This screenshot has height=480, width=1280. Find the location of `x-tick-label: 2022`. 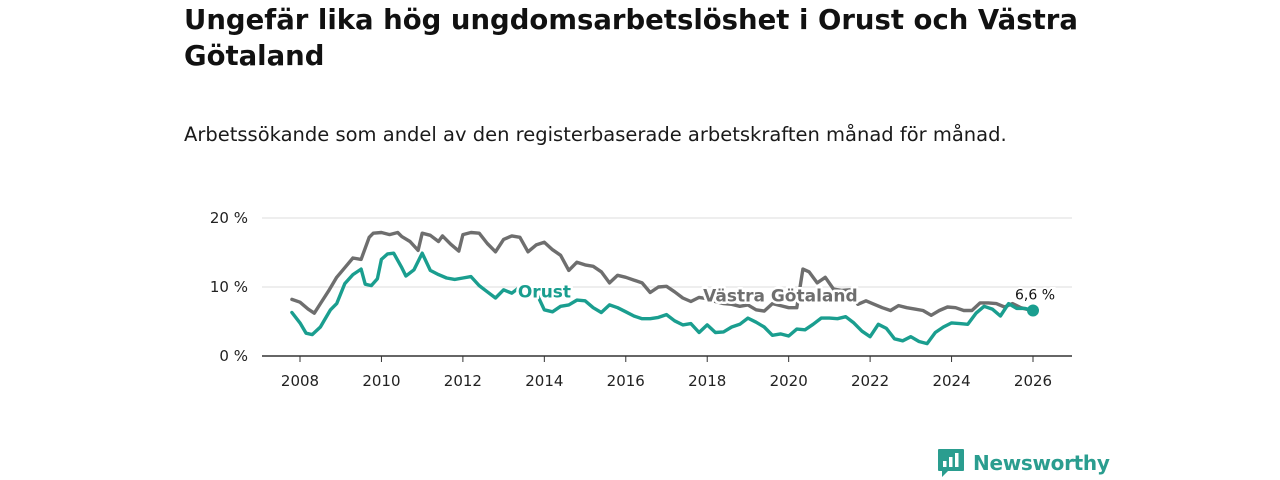

x-tick-label: 2022 is located at coordinates (870, 381).